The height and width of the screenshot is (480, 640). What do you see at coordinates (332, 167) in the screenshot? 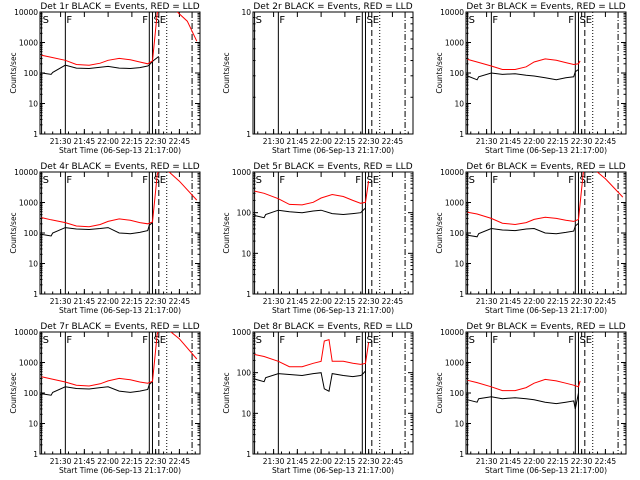
I see `panel-title: Det 5r BLACK = Events, RED = LLD` at bounding box center [332, 167].